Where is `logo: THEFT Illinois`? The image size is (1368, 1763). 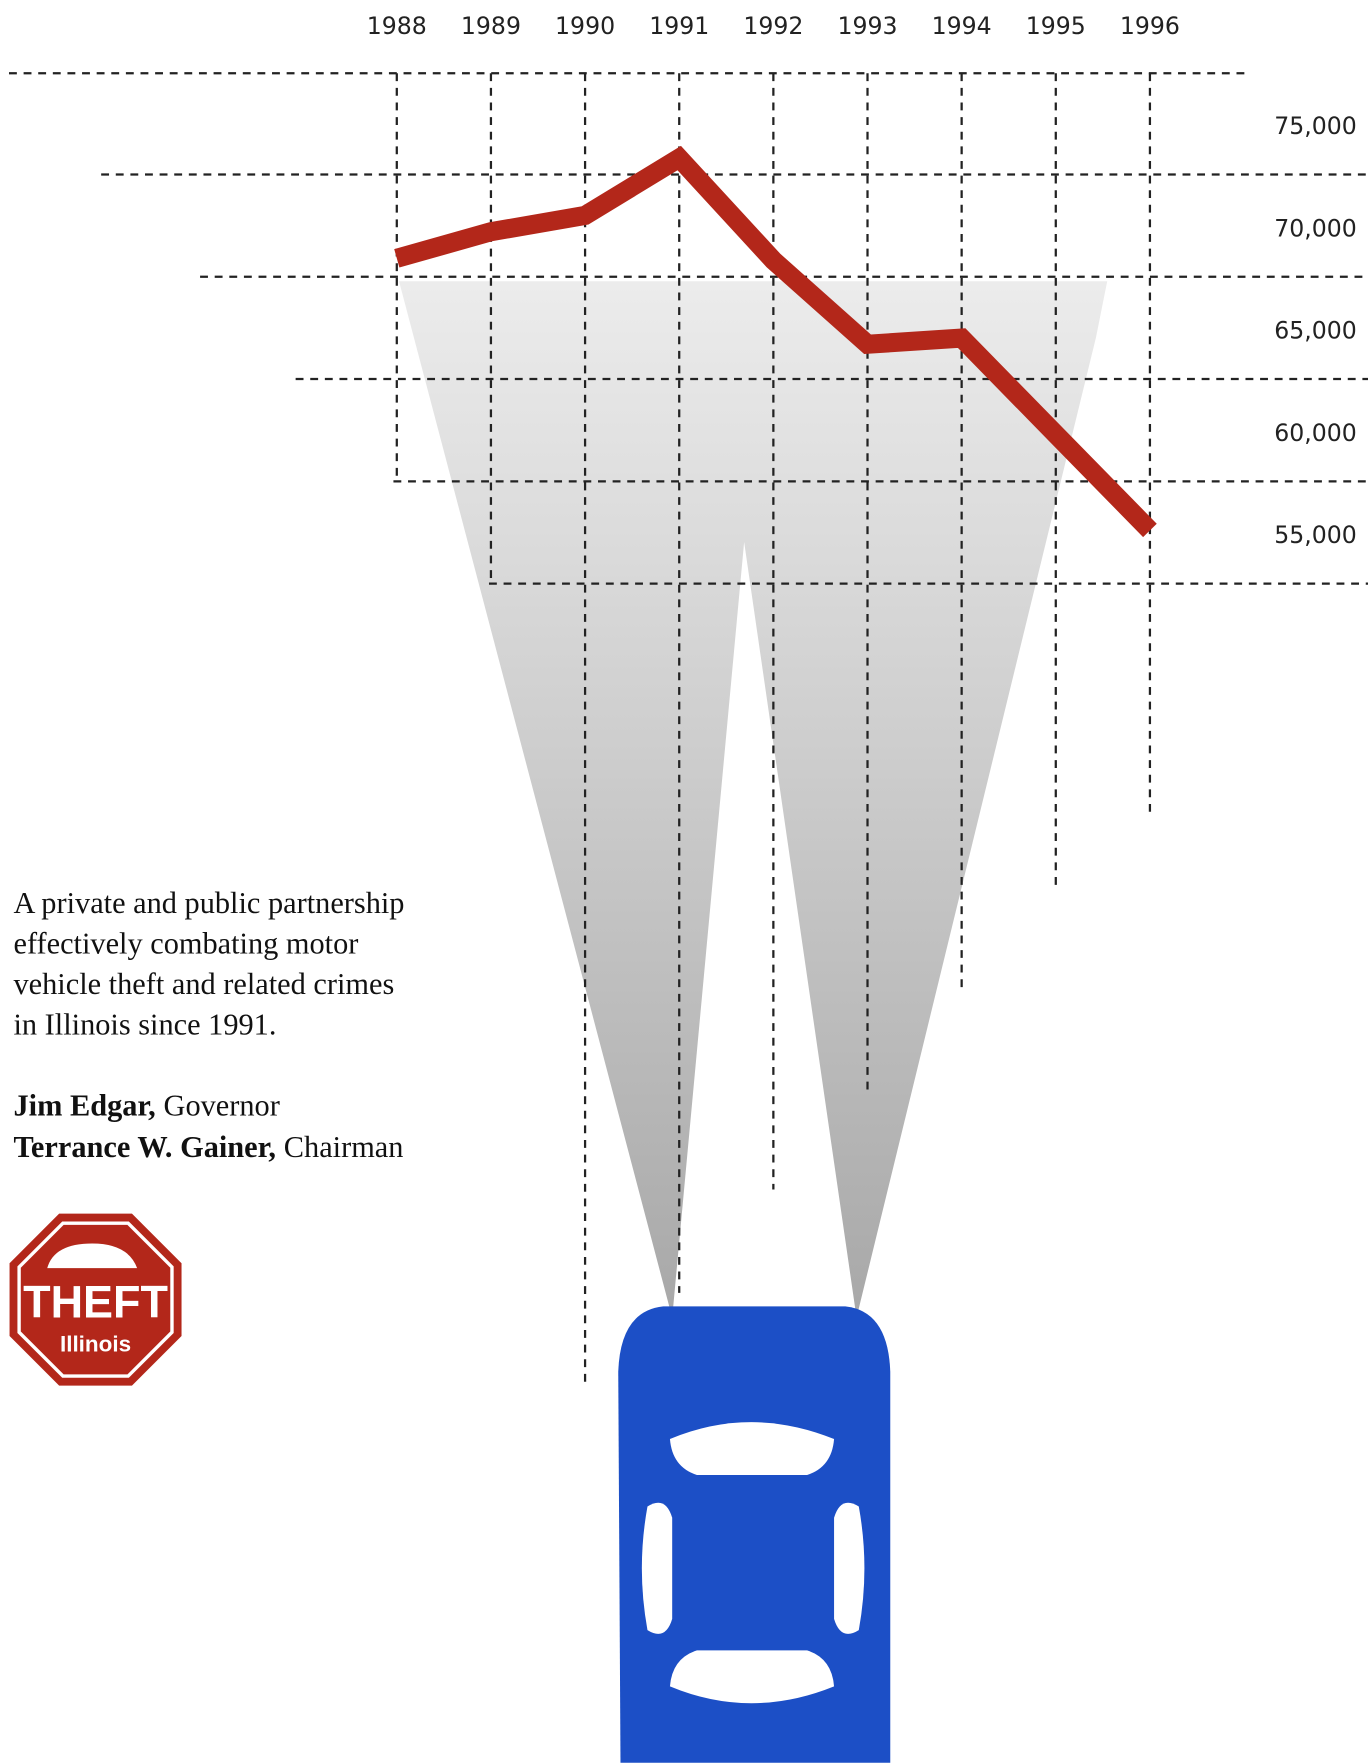
logo: THEFT Illinois is located at coordinates (95, 1300).